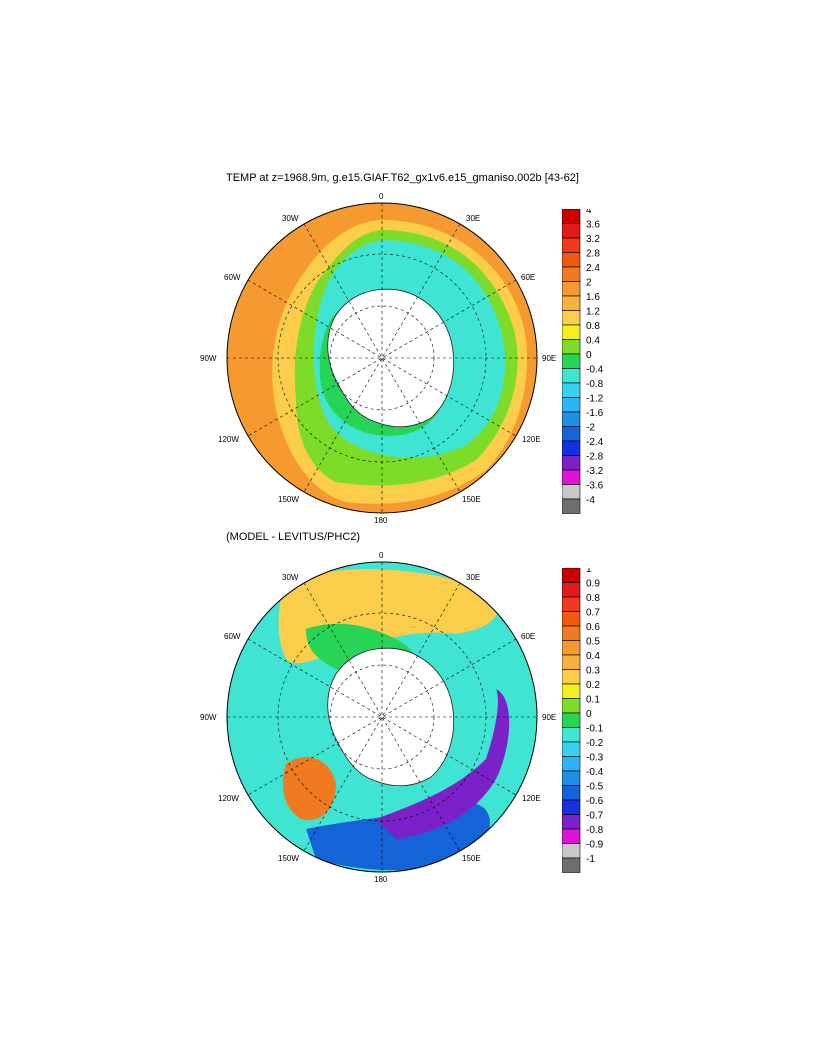  Describe the element at coordinates (593, 254) in the screenshot. I see `top-colorbar-label: 2.8` at that location.